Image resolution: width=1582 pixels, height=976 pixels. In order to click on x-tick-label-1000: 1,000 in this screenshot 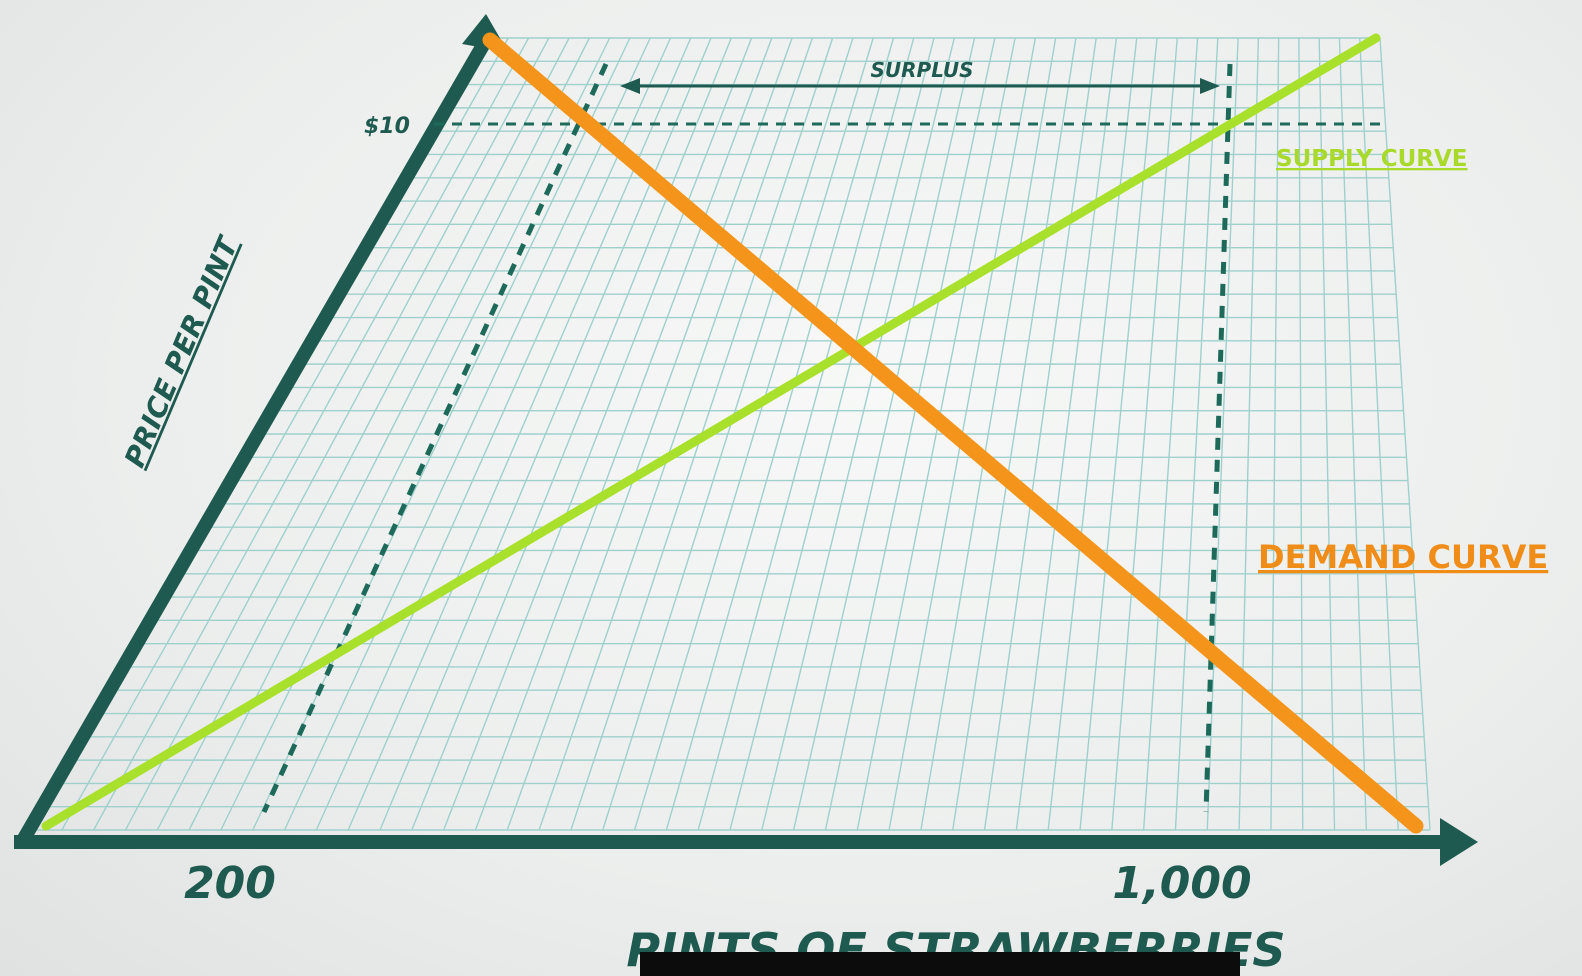, I will do `click(1181, 883)`.